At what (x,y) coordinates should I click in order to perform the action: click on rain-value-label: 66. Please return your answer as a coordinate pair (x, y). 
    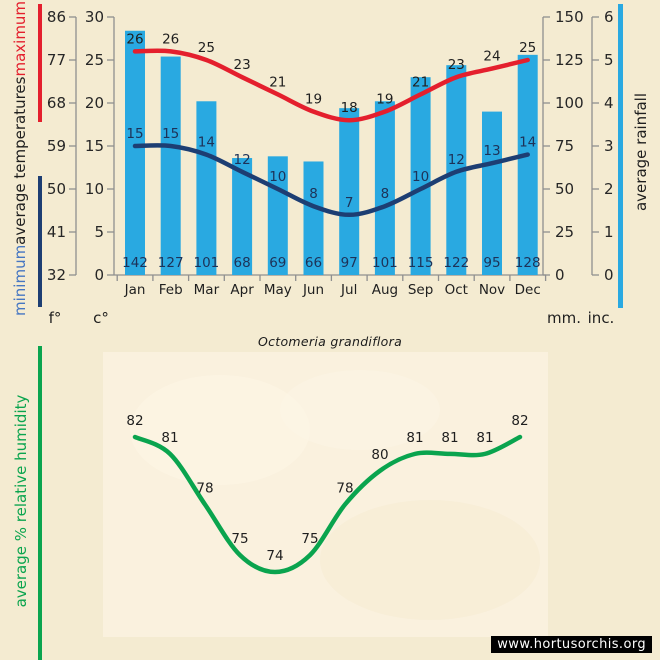
    Looking at the image, I should click on (313, 263).